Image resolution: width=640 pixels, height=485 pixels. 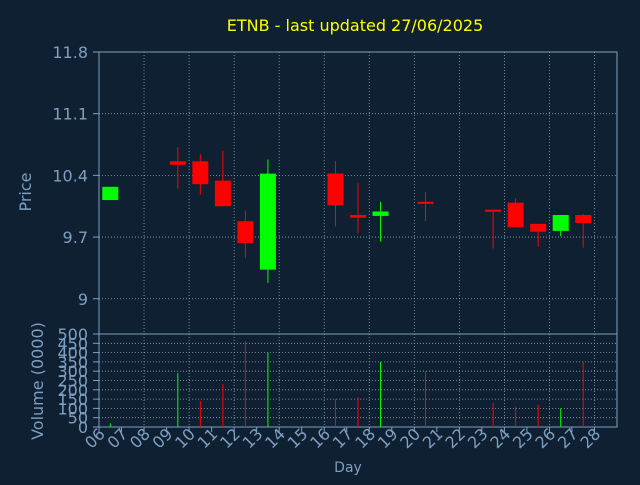 What do you see at coordinates (75, 237) in the screenshot?
I see `price-tick-label: 9.7` at bounding box center [75, 237].